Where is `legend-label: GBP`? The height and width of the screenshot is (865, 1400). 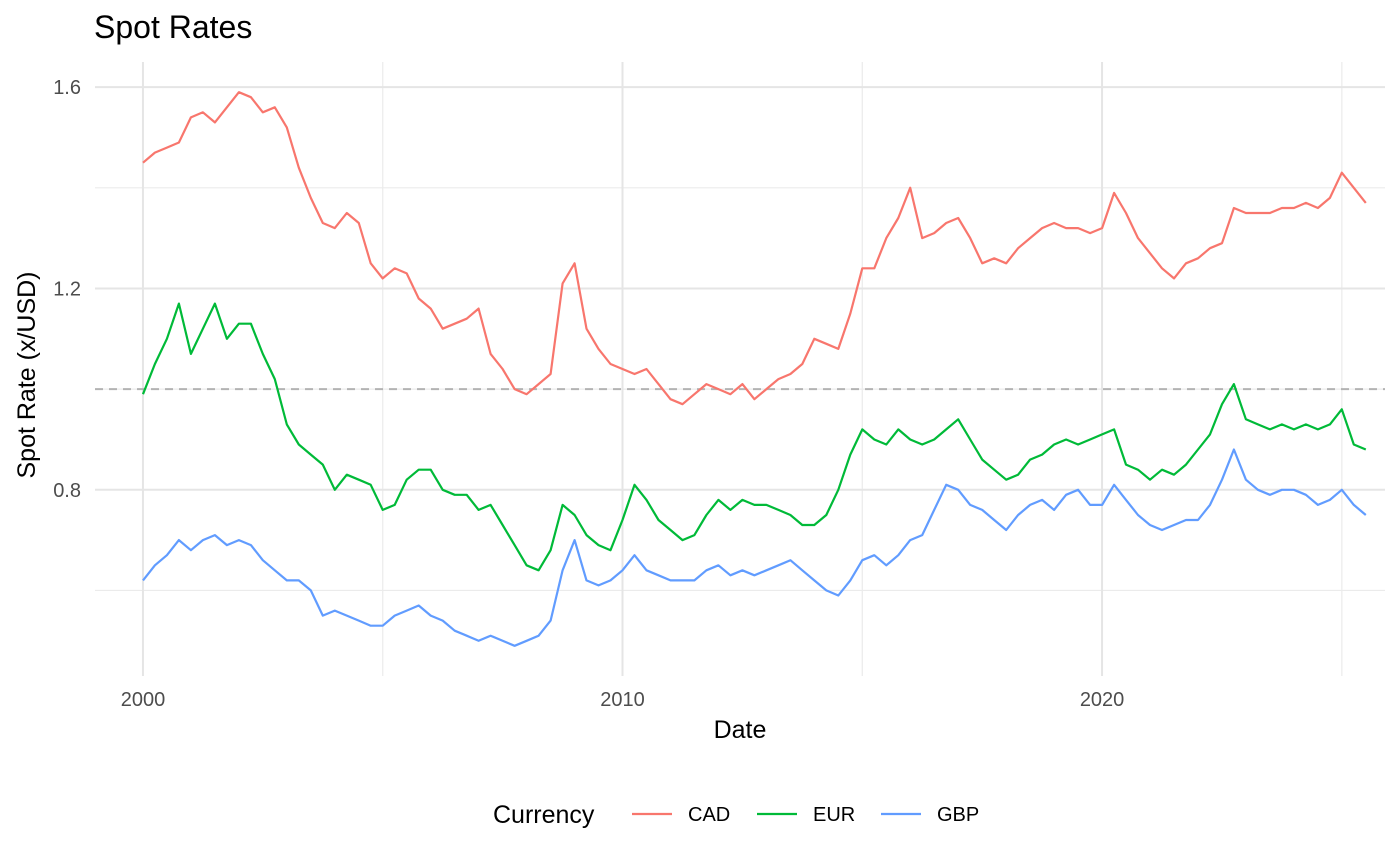 legend-label: GBP is located at coordinates (958, 815).